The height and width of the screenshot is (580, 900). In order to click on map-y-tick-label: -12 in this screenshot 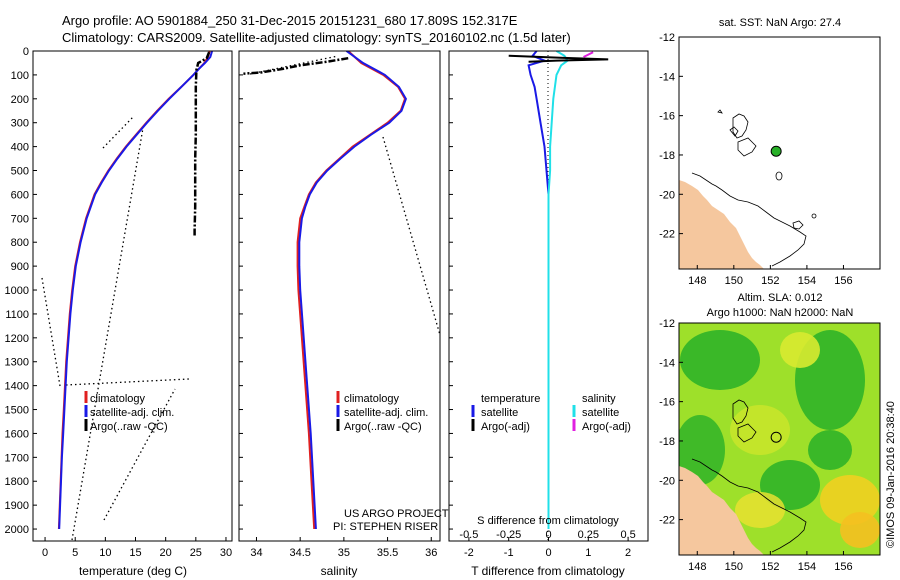, I will do `click(667, 324)`.